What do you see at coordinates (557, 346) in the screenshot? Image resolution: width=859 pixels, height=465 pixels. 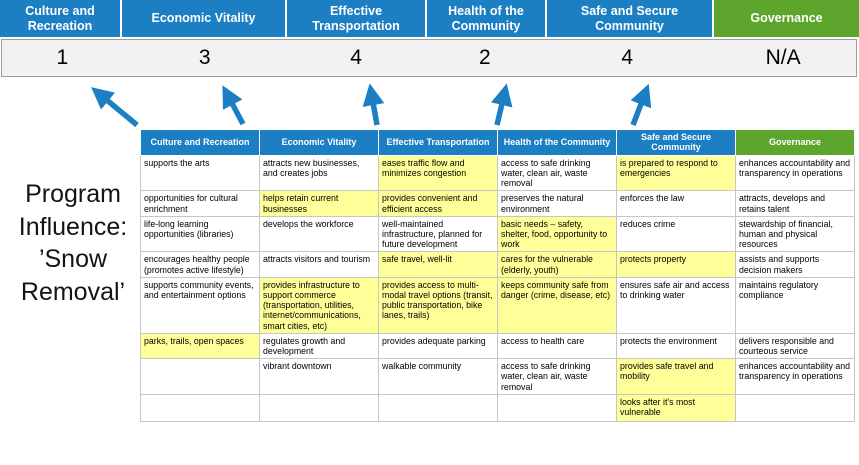 I see `matrix-cell: access to health care` at bounding box center [557, 346].